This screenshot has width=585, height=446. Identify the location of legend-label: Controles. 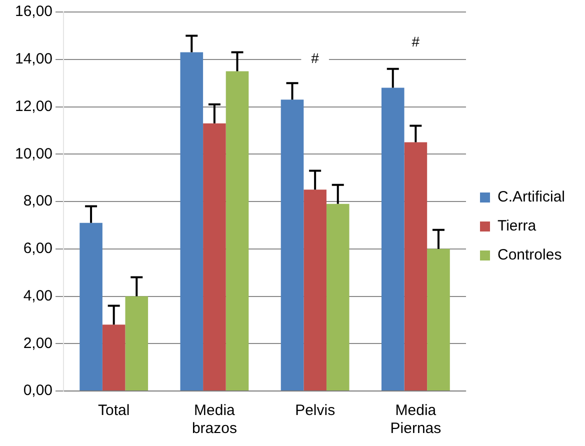
(529, 255).